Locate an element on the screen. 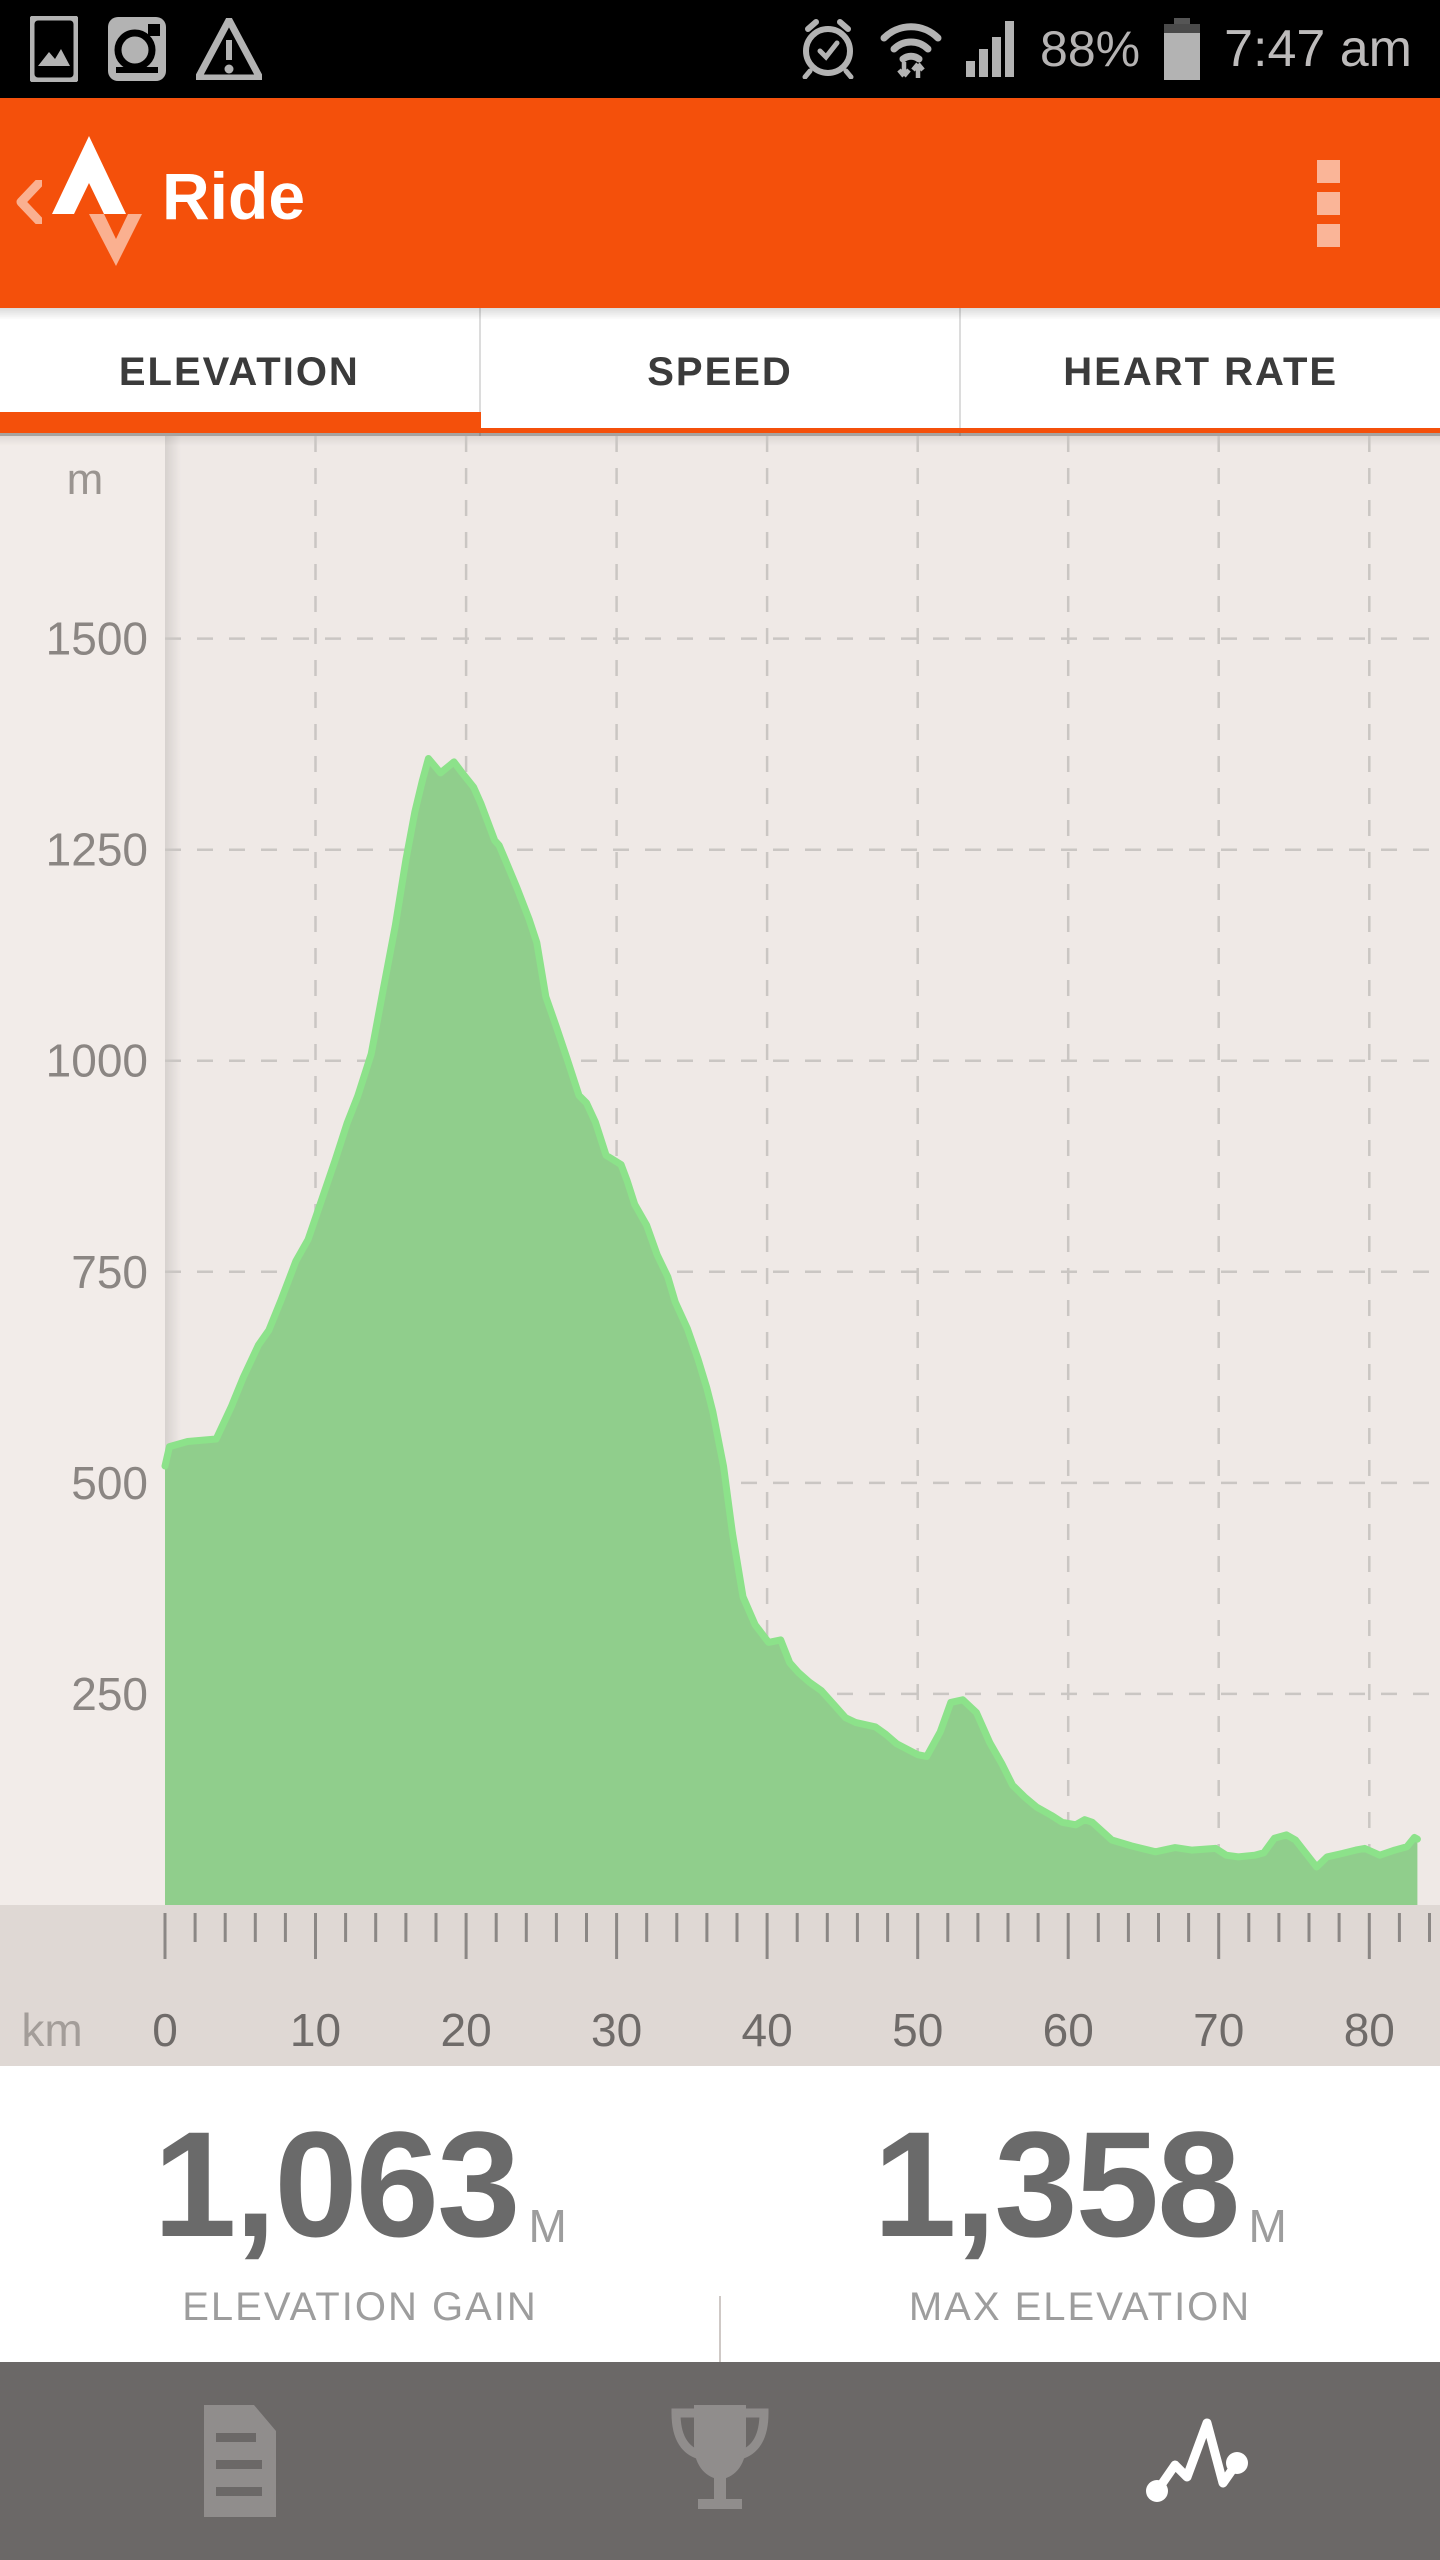 Image resolution: width=1440 pixels, height=2560 pixels. y-axis-unit: m is located at coordinates (85, 479).